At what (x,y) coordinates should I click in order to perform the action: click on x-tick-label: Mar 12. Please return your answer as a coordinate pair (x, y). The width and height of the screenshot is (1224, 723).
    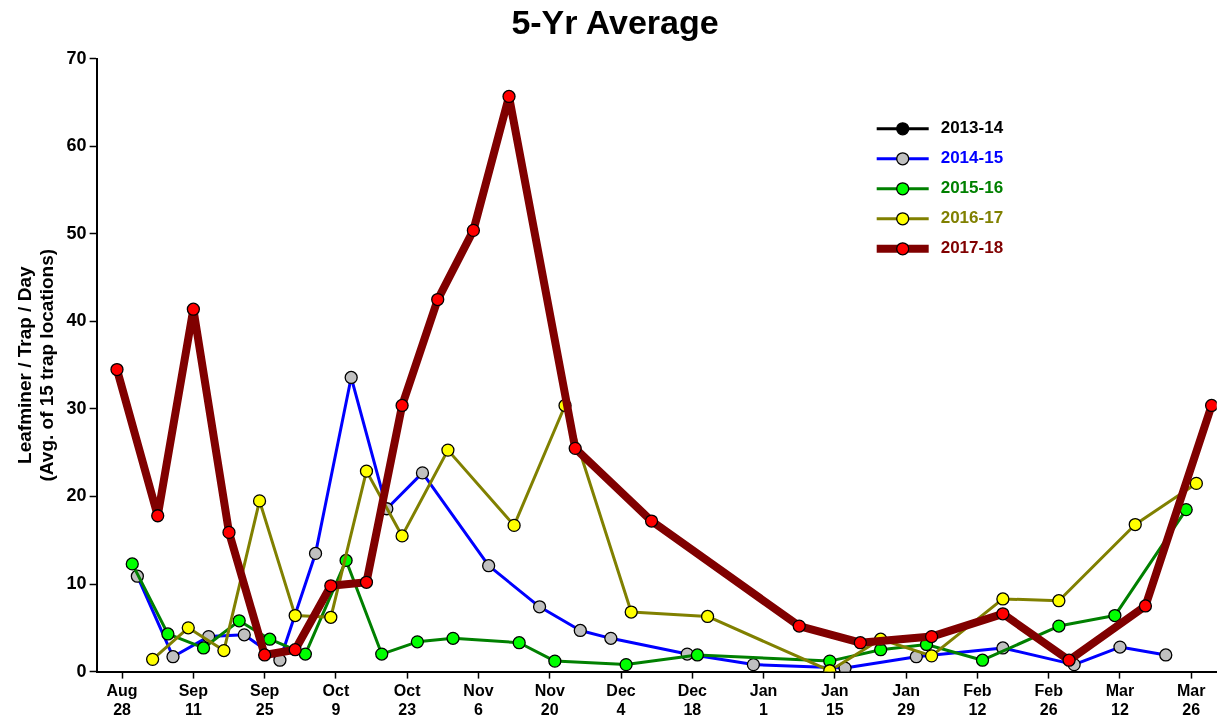
    Looking at the image, I should click on (1120, 699).